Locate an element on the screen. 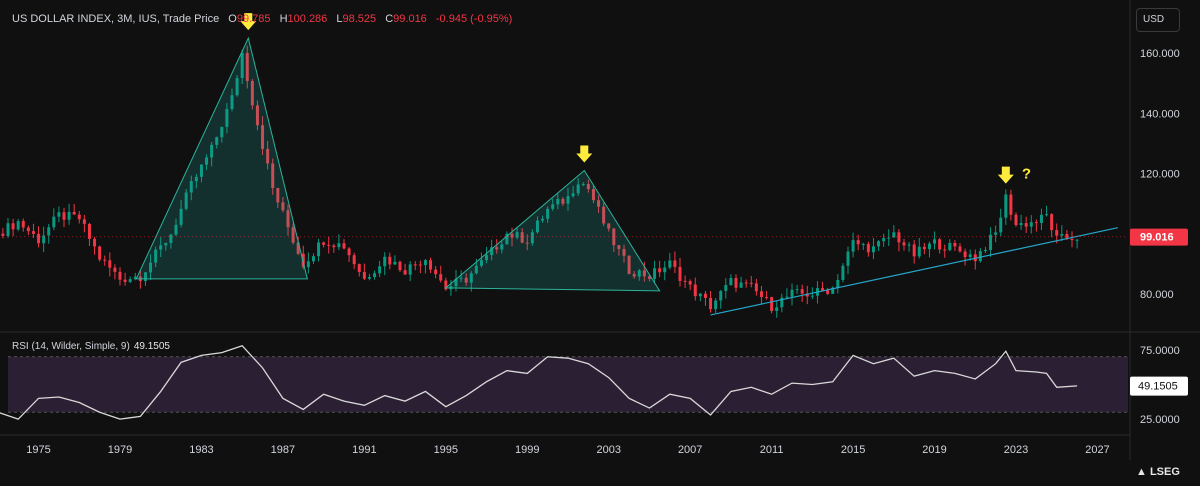  time-tick-label: 1995 is located at coordinates (446, 450).